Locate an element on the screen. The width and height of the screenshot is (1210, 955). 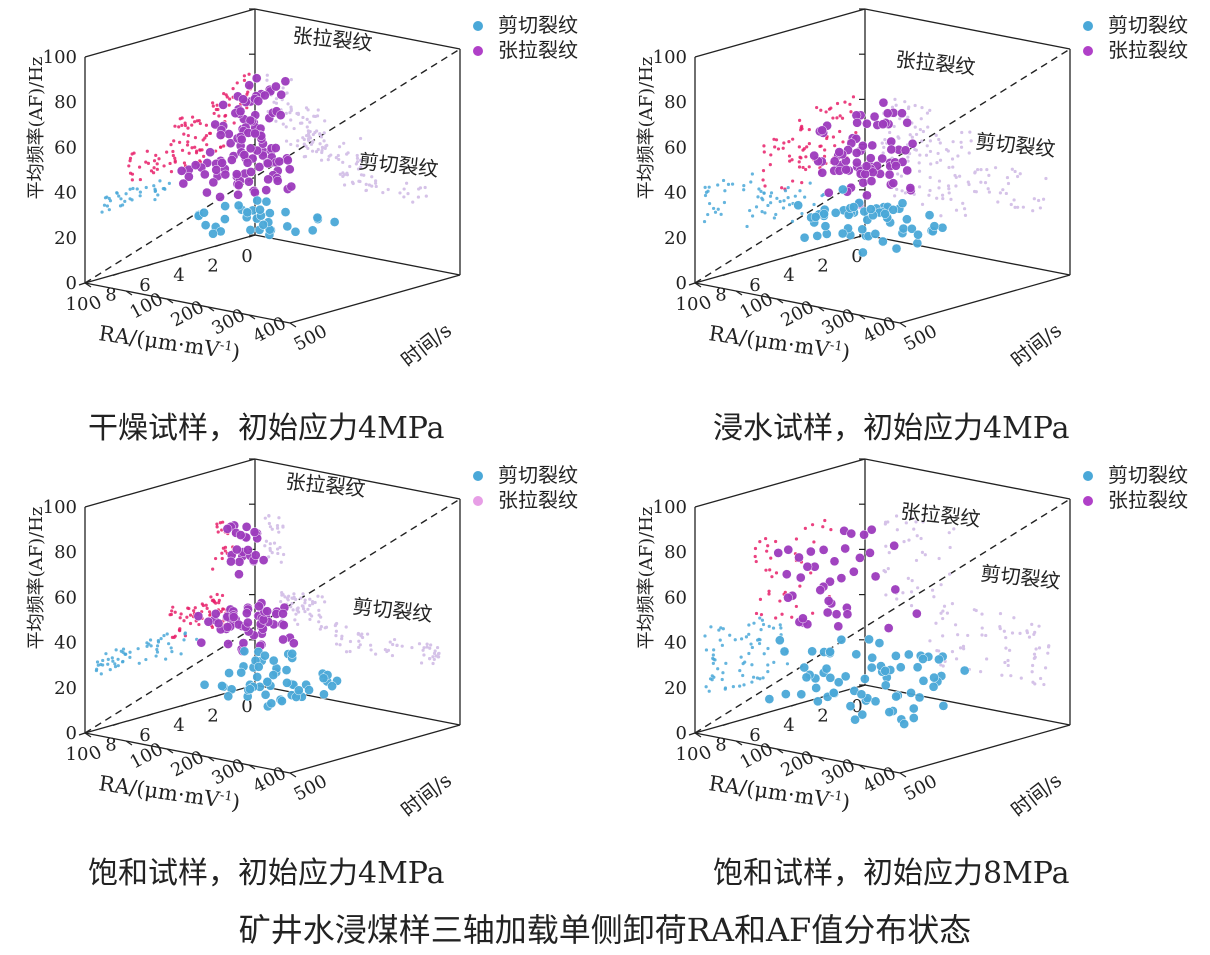
y-axis-line is located at coordinates (357, 255).